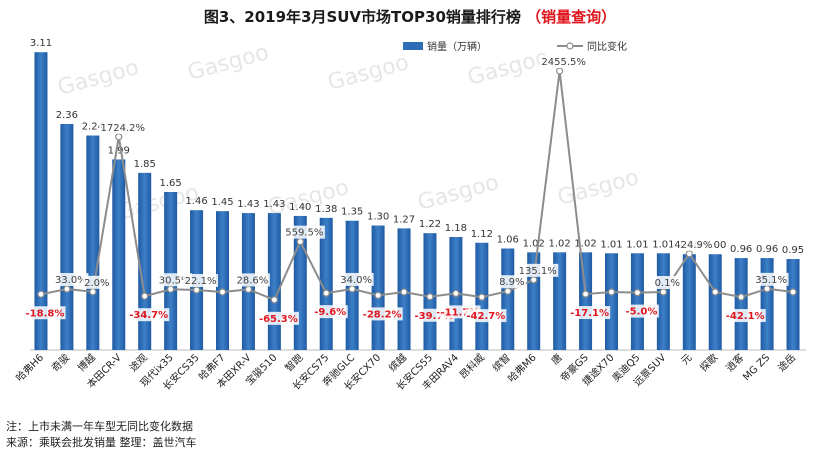  I want to click on yoy-value-label: -65.3%, so click(278, 319).